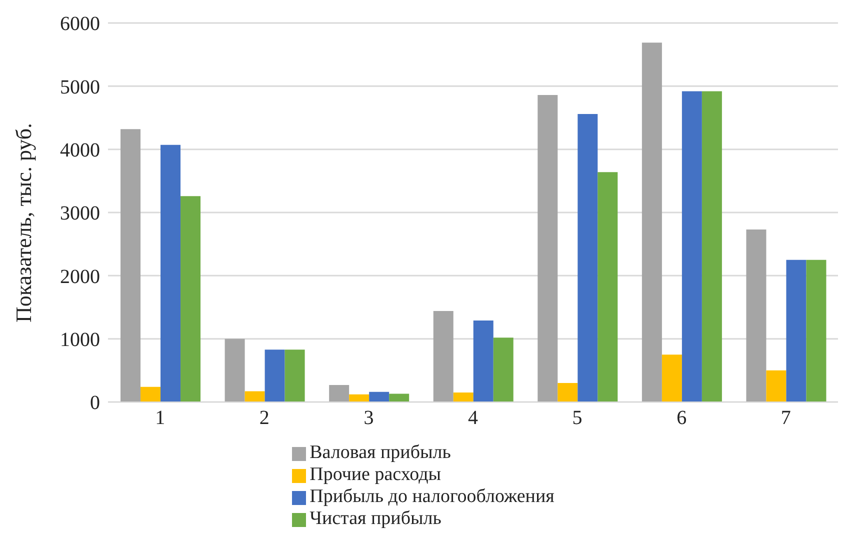 The image size is (856, 543). I want to click on x-tick-label: 4, so click(473, 418).